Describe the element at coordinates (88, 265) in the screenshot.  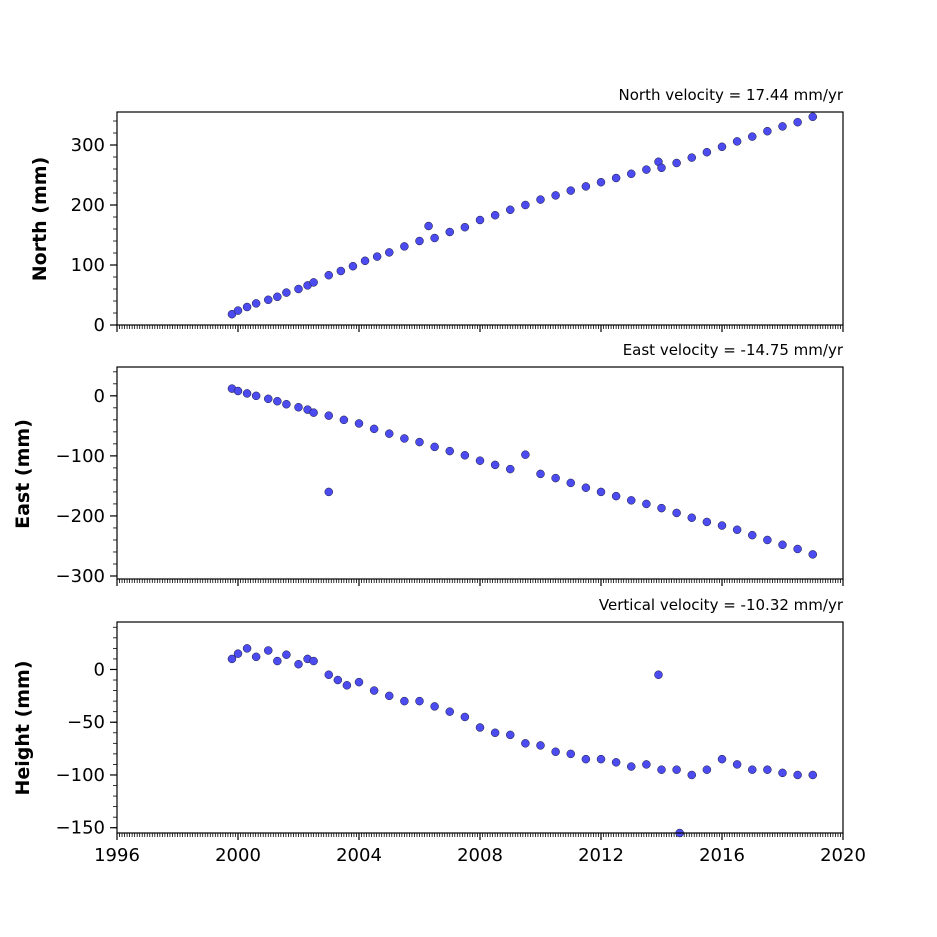
I see `y-tick-label: 100` at that location.